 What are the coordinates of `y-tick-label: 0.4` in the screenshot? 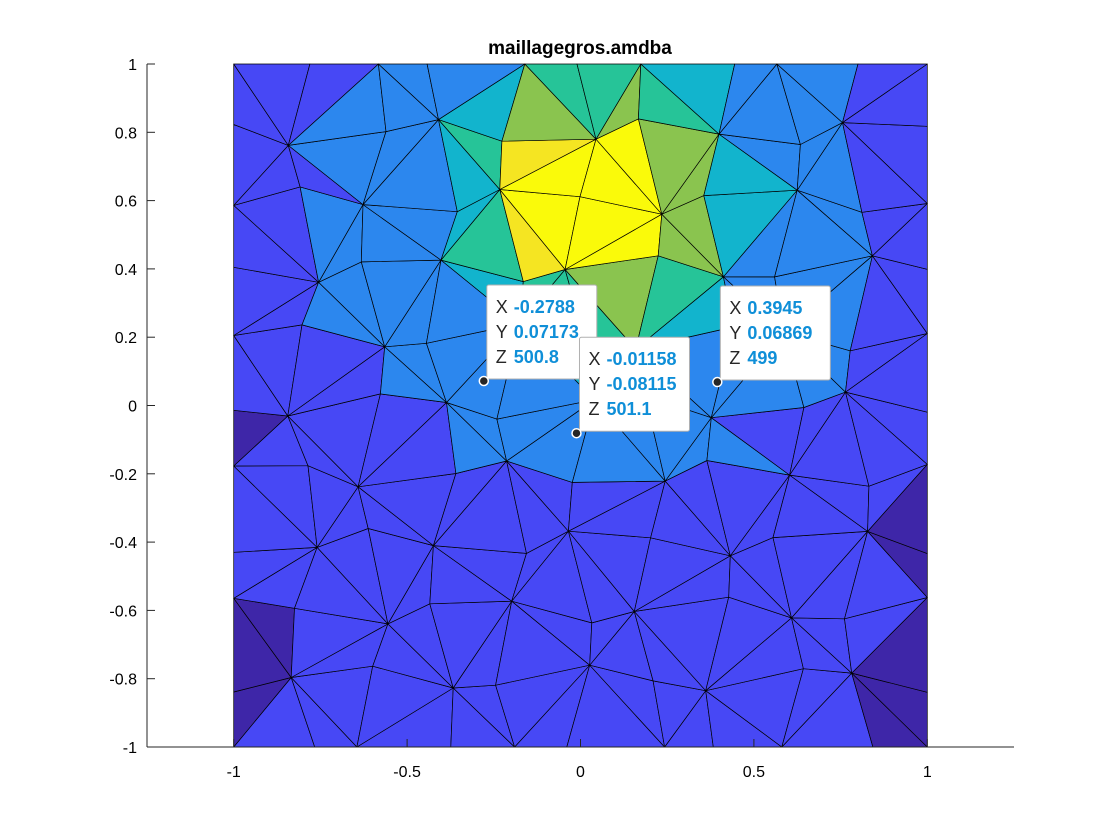 It's located at (126, 270).